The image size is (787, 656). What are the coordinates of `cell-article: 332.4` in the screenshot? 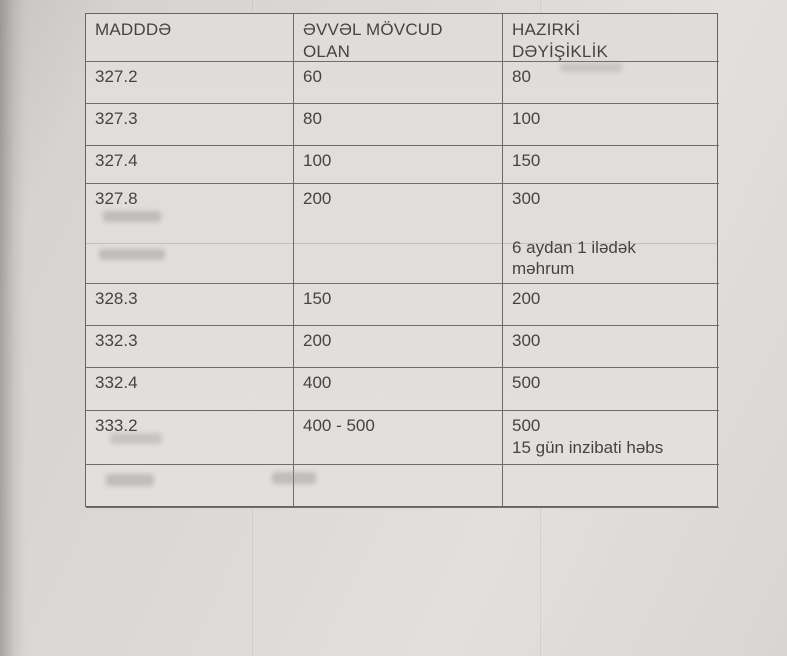 It's located at (190, 389).